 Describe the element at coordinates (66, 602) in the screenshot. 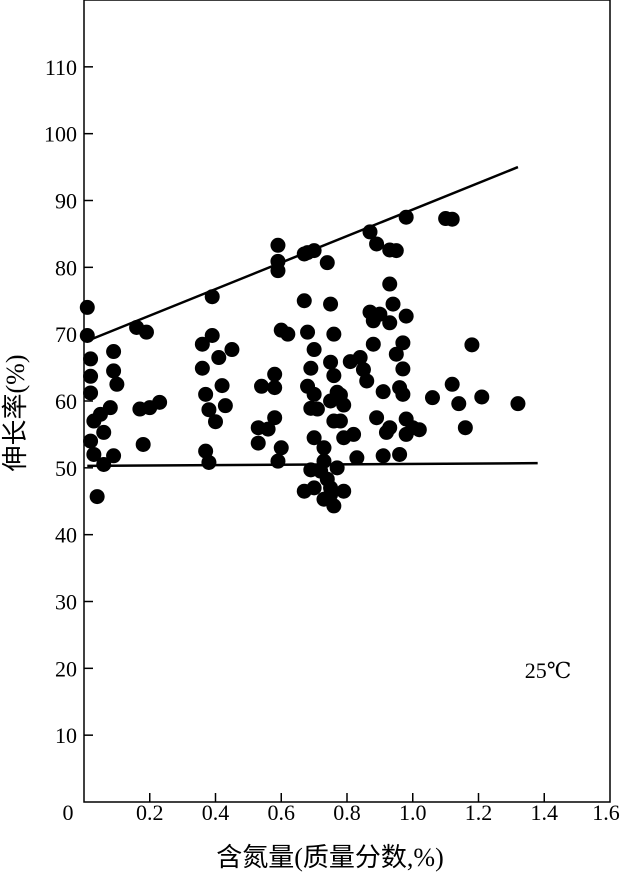

I see `y-tick-label: 30` at that location.